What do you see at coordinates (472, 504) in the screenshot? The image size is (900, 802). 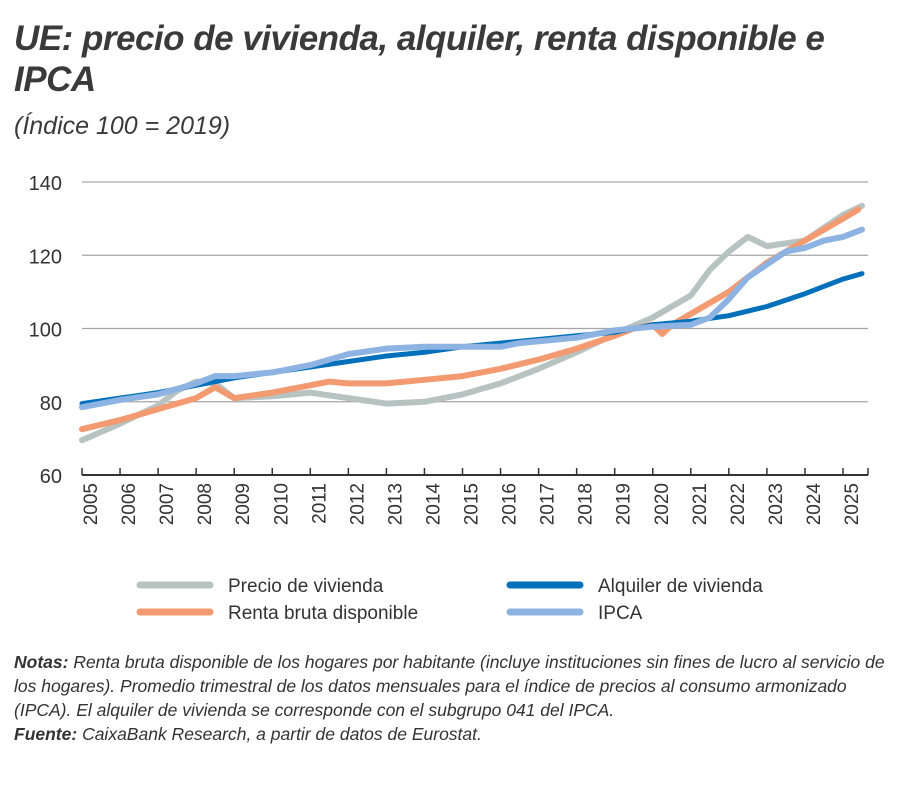 I see `x-tick-label: 2015` at bounding box center [472, 504].